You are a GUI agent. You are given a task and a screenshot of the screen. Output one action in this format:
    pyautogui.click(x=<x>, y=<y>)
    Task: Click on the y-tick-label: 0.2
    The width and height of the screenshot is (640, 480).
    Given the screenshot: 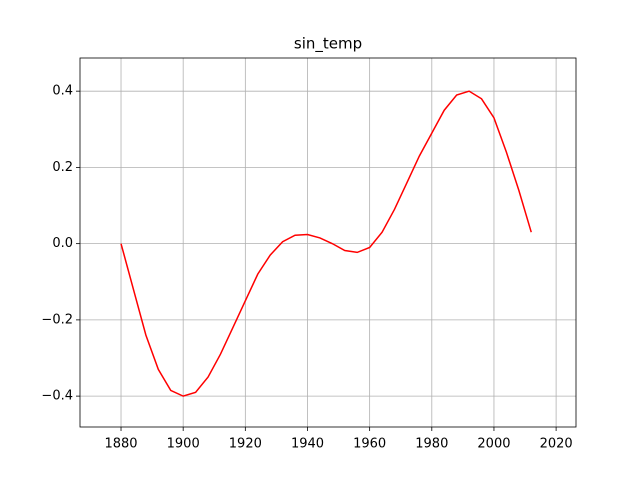 What is the action you would take?
    pyautogui.click(x=62, y=167)
    